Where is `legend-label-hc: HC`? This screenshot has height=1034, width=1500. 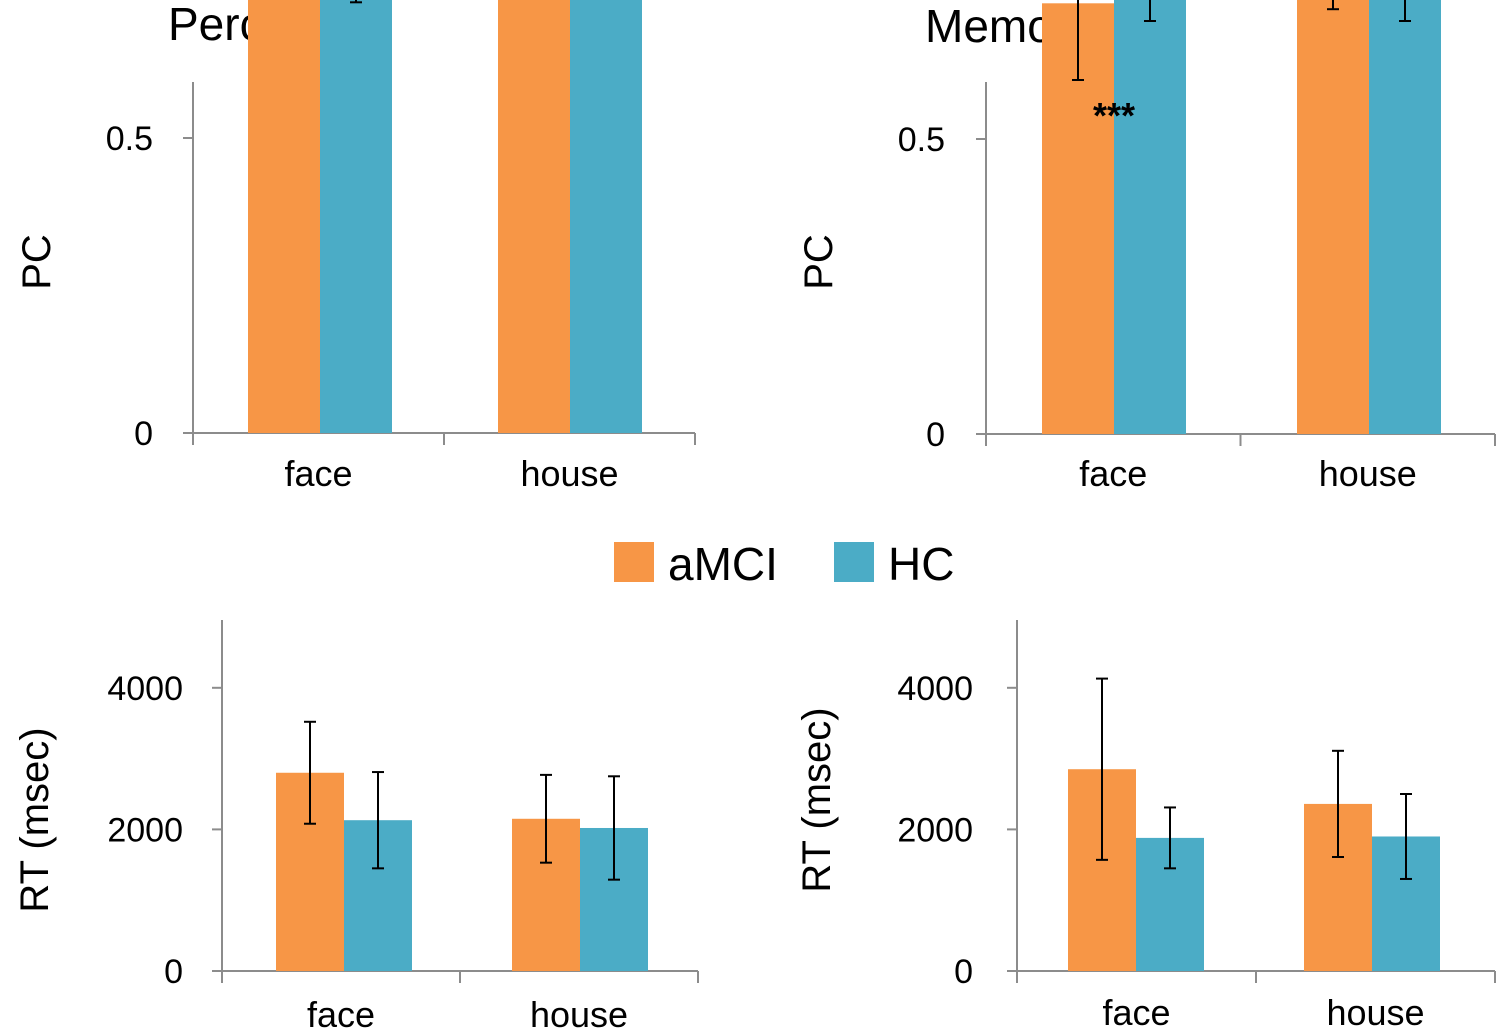
legend-label-hc: HC is located at coordinates (921, 564).